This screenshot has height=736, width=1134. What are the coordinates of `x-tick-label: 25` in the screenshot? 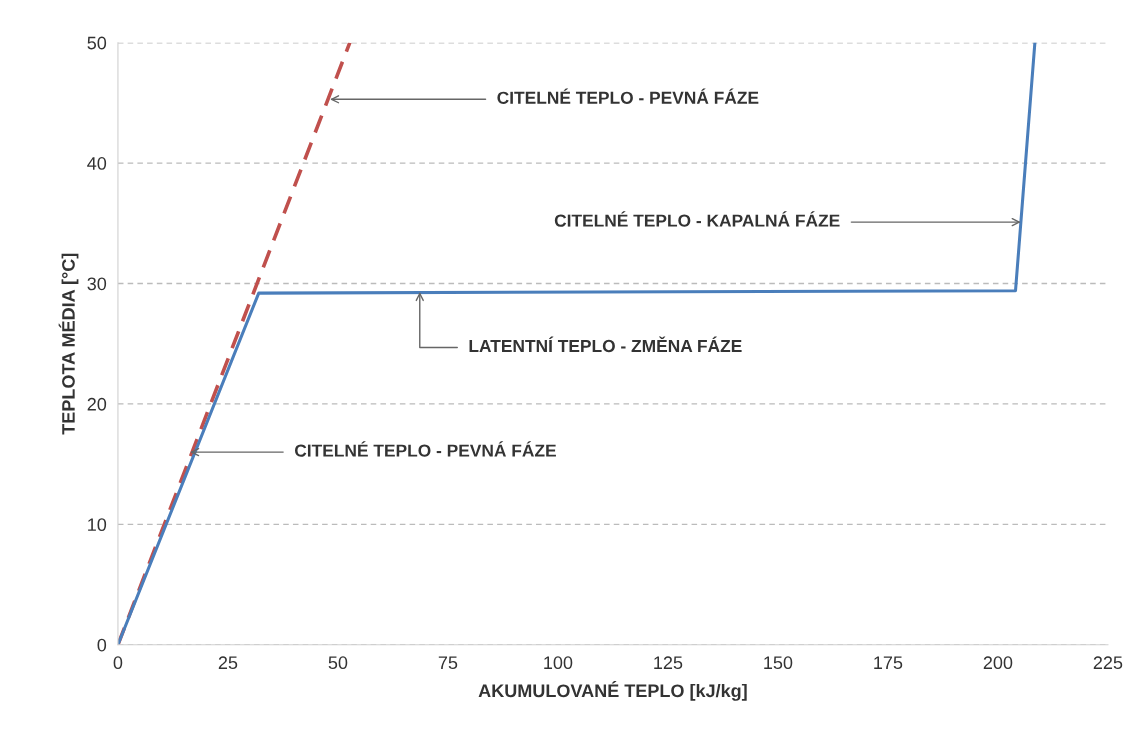 It's located at (228, 663).